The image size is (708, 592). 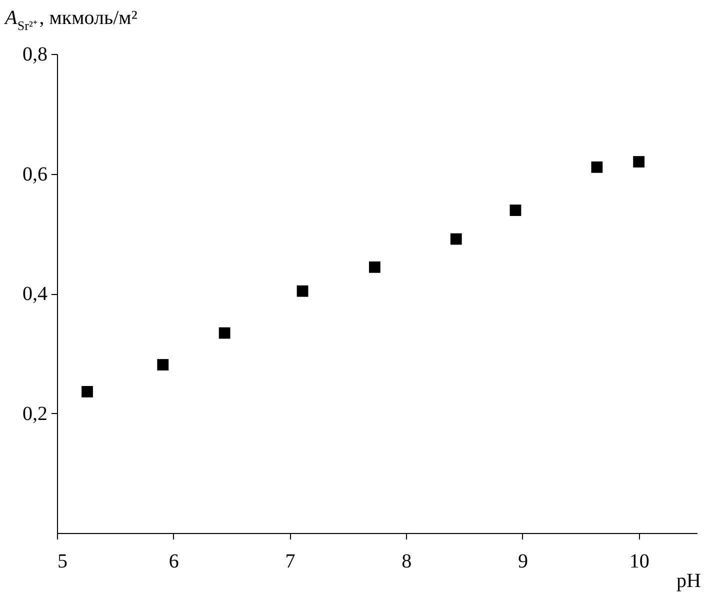 What do you see at coordinates (35, 174) in the screenshot?
I see `y-tick-label: 0,6` at bounding box center [35, 174].